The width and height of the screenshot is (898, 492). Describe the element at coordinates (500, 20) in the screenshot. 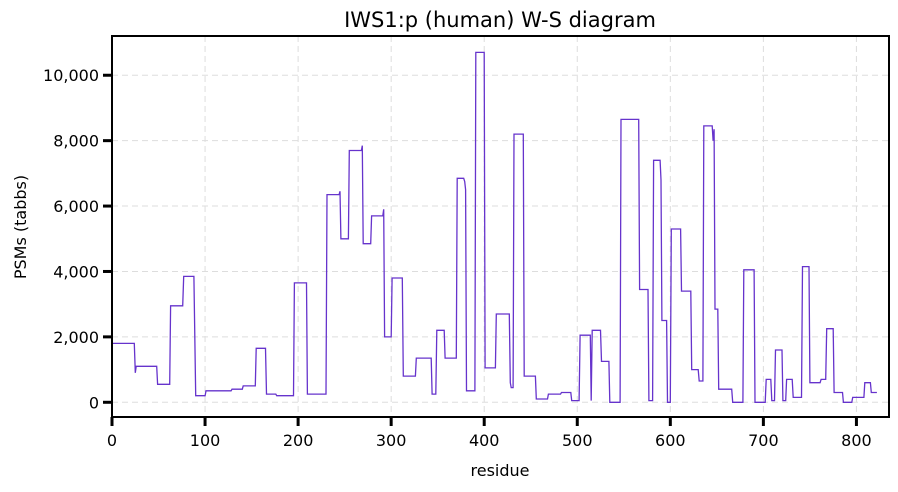

I see `chart-title: IWS1:p (human) W-S diagram` at that location.